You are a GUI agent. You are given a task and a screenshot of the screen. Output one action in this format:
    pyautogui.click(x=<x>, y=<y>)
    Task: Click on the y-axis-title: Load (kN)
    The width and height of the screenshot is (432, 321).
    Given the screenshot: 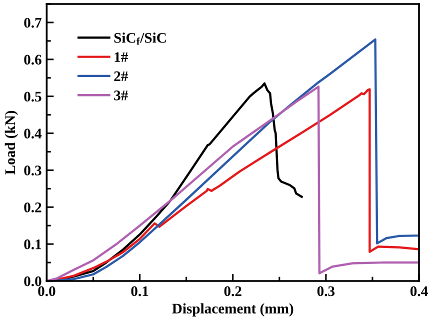 What is the action you would take?
    pyautogui.click(x=11, y=142)
    